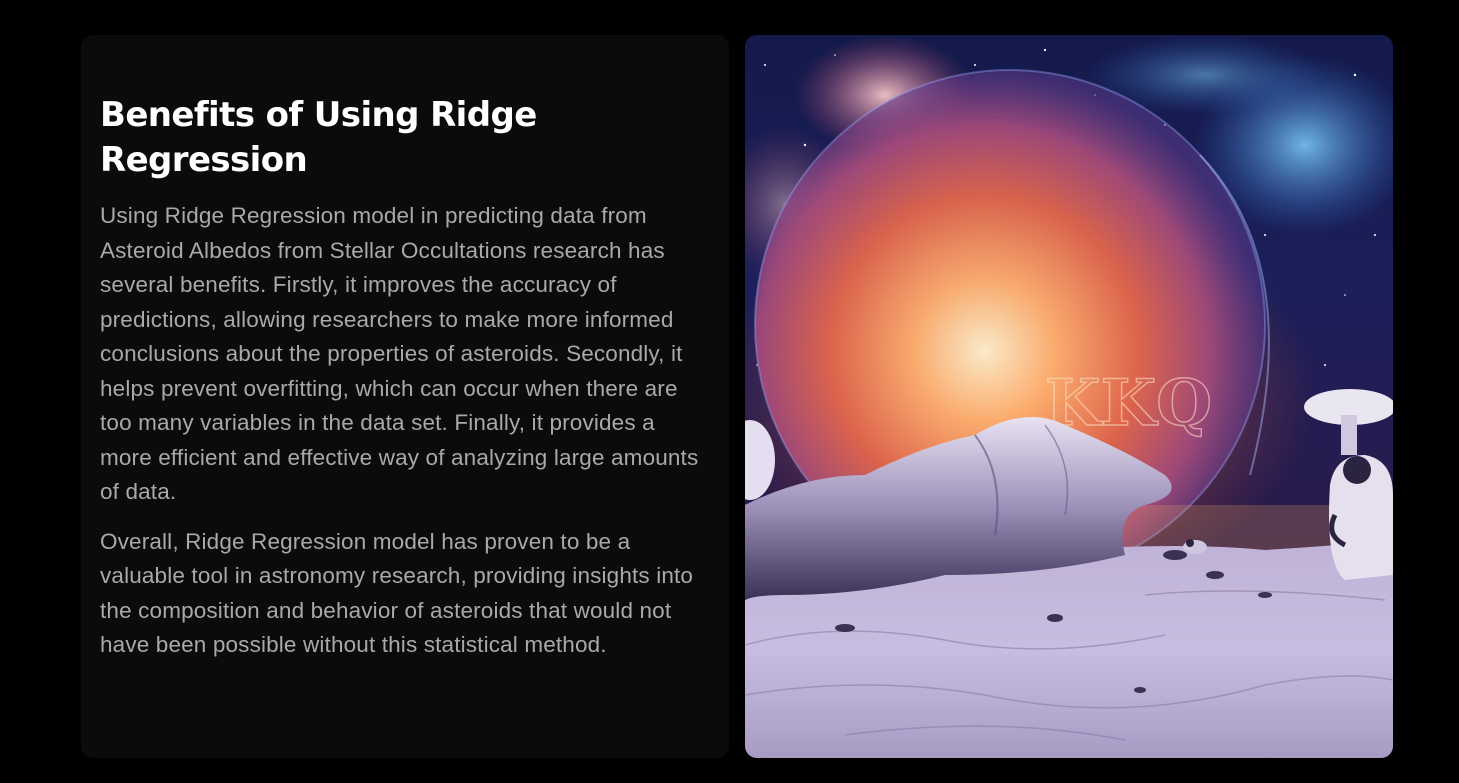 This screenshot has width=1459, height=783. Describe the element at coordinates (318, 137) in the screenshot. I see `section-title: Benefits of Using Ridge Regression` at that location.